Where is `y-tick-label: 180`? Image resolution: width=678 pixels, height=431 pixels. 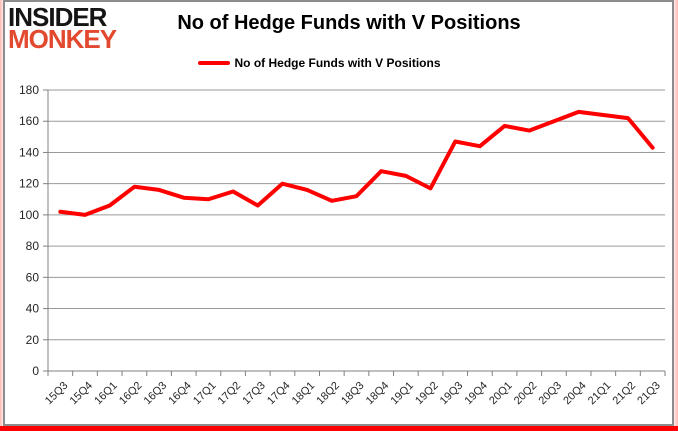
y-tick-label: 180 is located at coordinates (29, 90).